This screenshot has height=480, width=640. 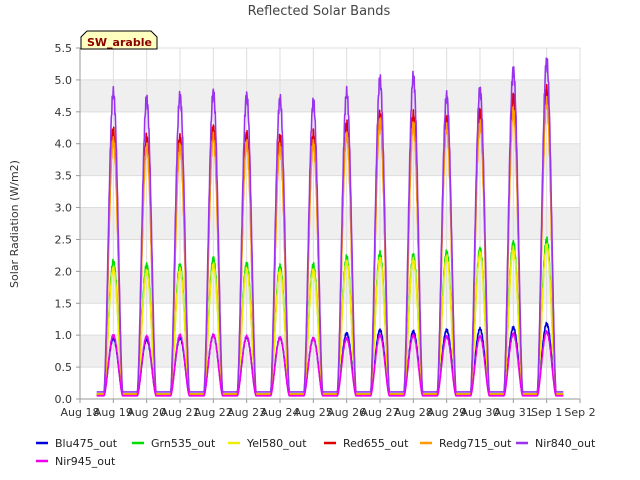 I want to click on y-tick-label: 5.0, so click(x=64, y=80).